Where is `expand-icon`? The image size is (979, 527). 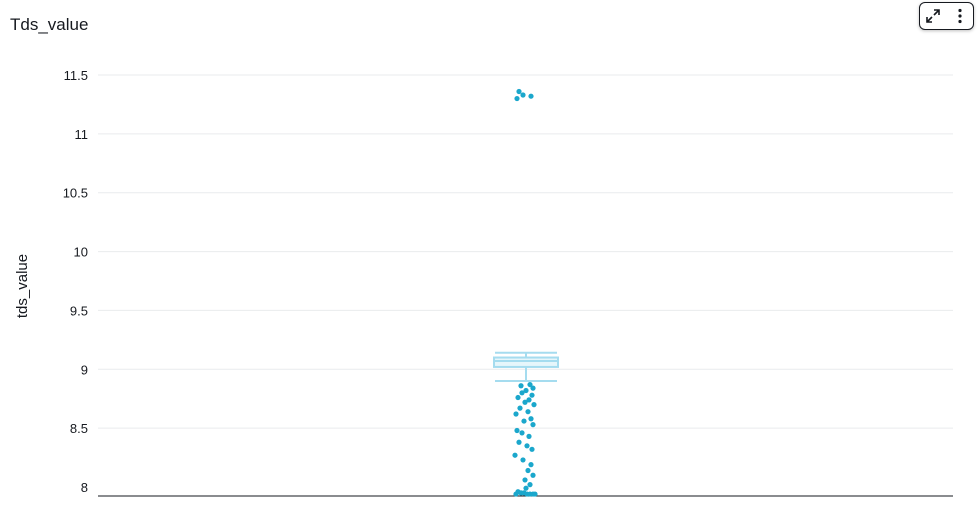
expand-icon is located at coordinates (933, 16).